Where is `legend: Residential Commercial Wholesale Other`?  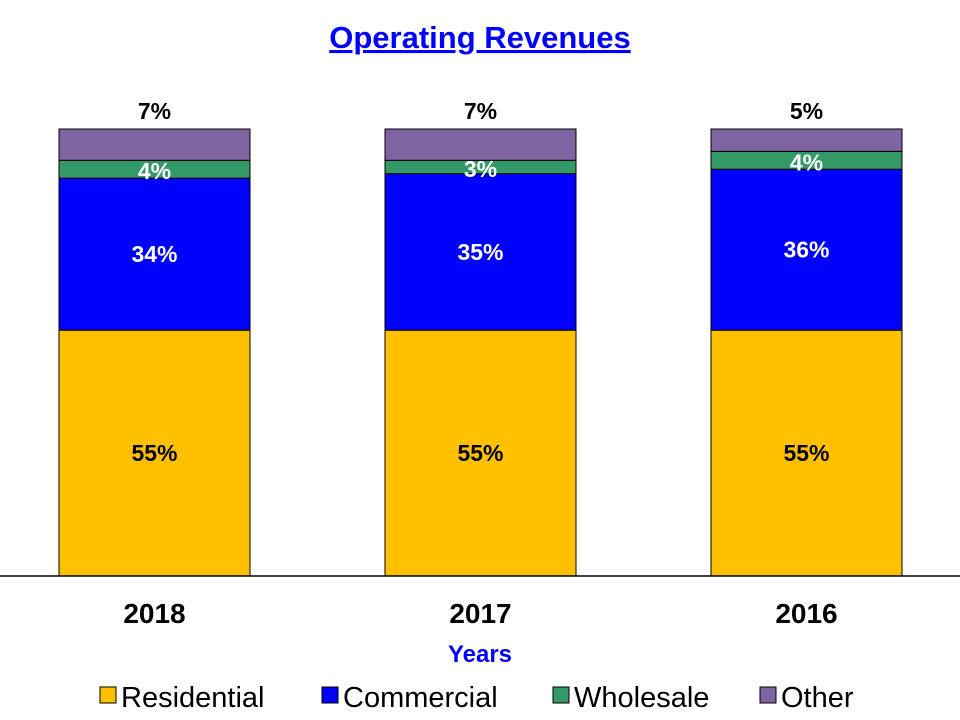 legend: Residential Commercial Wholesale Other is located at coordinates (476, 698).